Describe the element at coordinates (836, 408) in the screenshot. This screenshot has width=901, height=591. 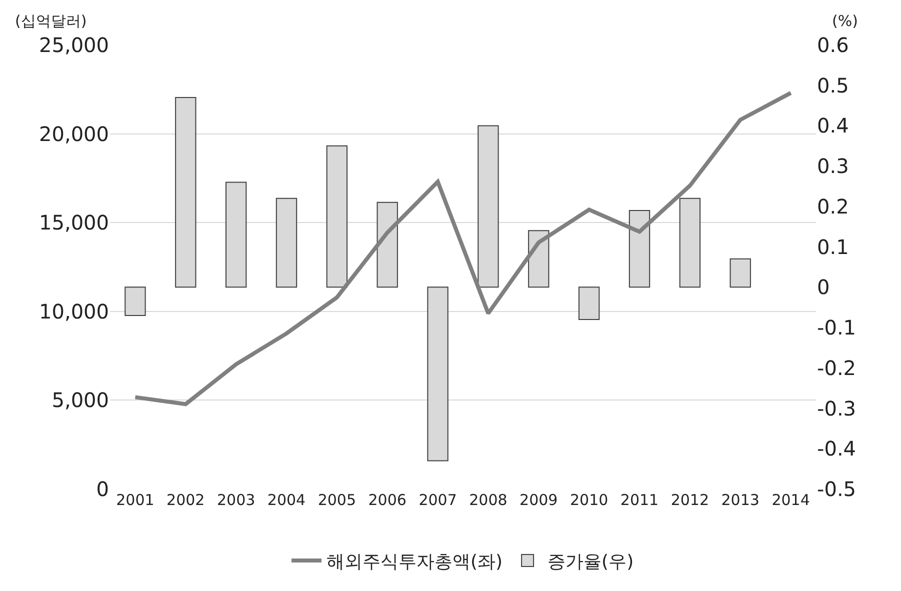
I see `y2-tick-label: -0.3` at that location.